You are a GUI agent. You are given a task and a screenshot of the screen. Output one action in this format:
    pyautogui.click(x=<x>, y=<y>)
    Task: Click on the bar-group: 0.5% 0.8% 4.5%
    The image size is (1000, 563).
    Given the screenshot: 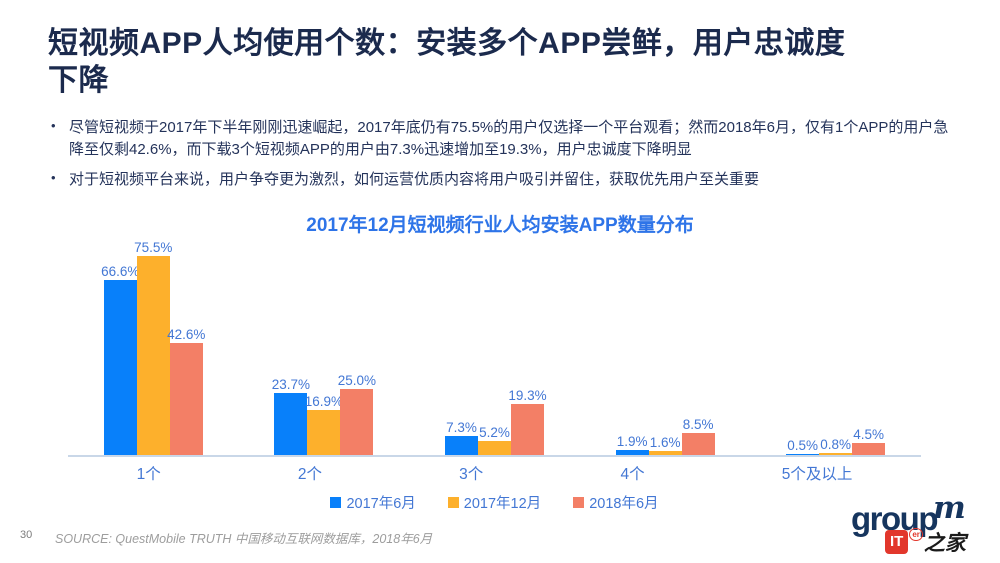 What is the action you would take?
    pyautogui.click(x=836, y=441)
    